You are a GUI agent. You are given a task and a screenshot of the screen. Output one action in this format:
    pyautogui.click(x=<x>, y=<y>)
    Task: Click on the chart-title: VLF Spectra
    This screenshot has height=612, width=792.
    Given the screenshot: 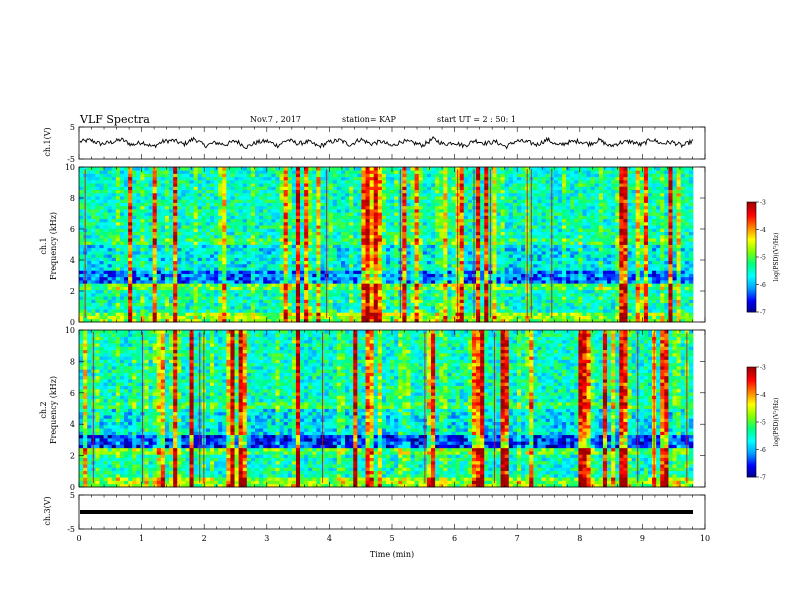 What is the action you would take?
    pyautogui.click(x=114, y=119)
    